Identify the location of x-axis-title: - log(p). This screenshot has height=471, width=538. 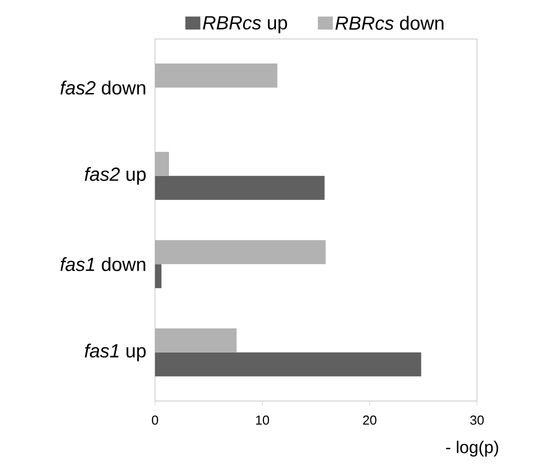
(472, 448).